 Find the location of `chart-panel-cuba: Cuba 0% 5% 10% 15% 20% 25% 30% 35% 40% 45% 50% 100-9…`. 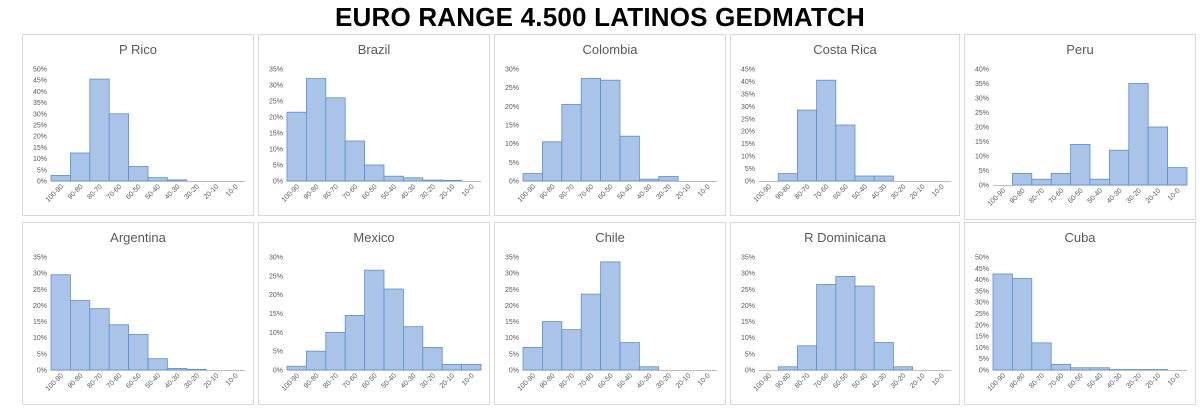

chart-panel-cuba: Cuba 0% 5% 10% 15% 20% 25% 30% 35% 40% 45% 50% 100-9… is located at coordinates (1080, 313).